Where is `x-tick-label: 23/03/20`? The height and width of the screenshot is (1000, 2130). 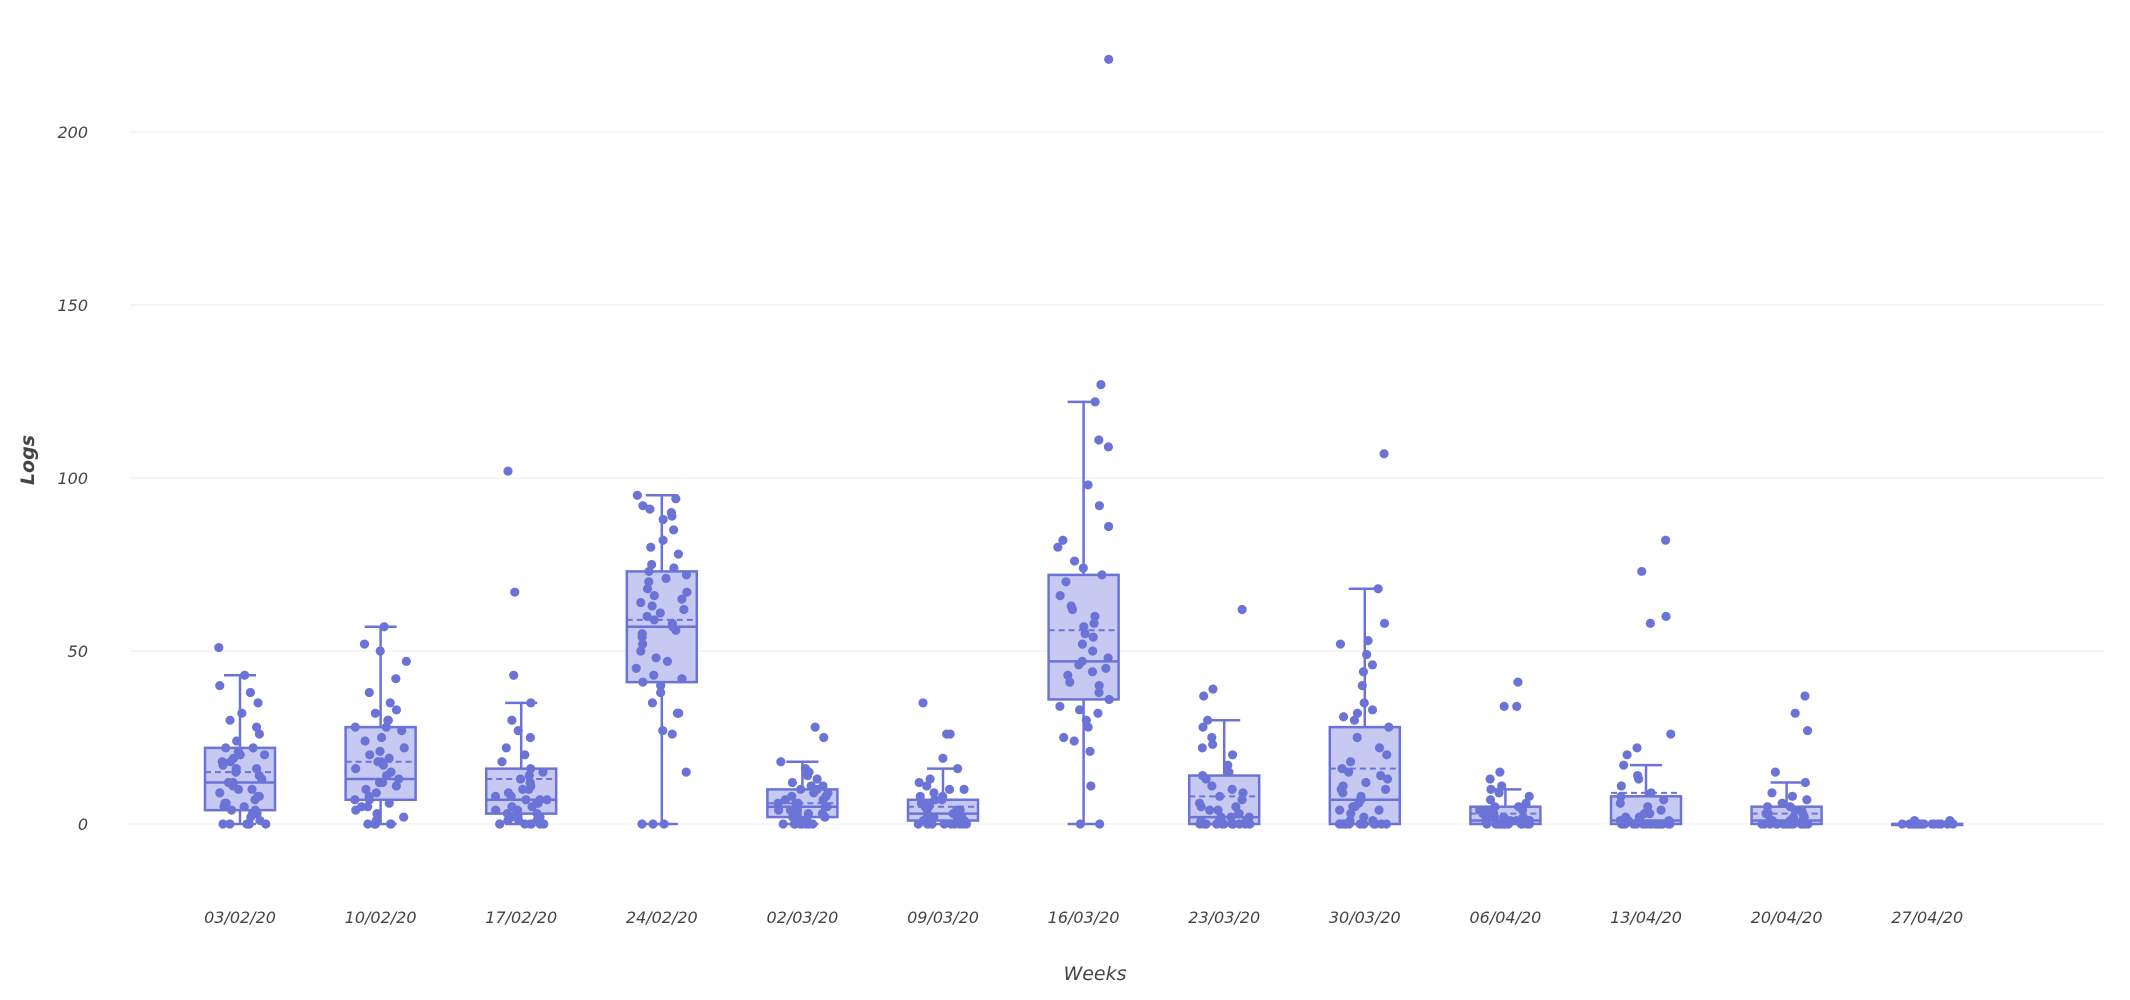
x-tick-label: 23/03/20 is located at coordinates (1224, 917).